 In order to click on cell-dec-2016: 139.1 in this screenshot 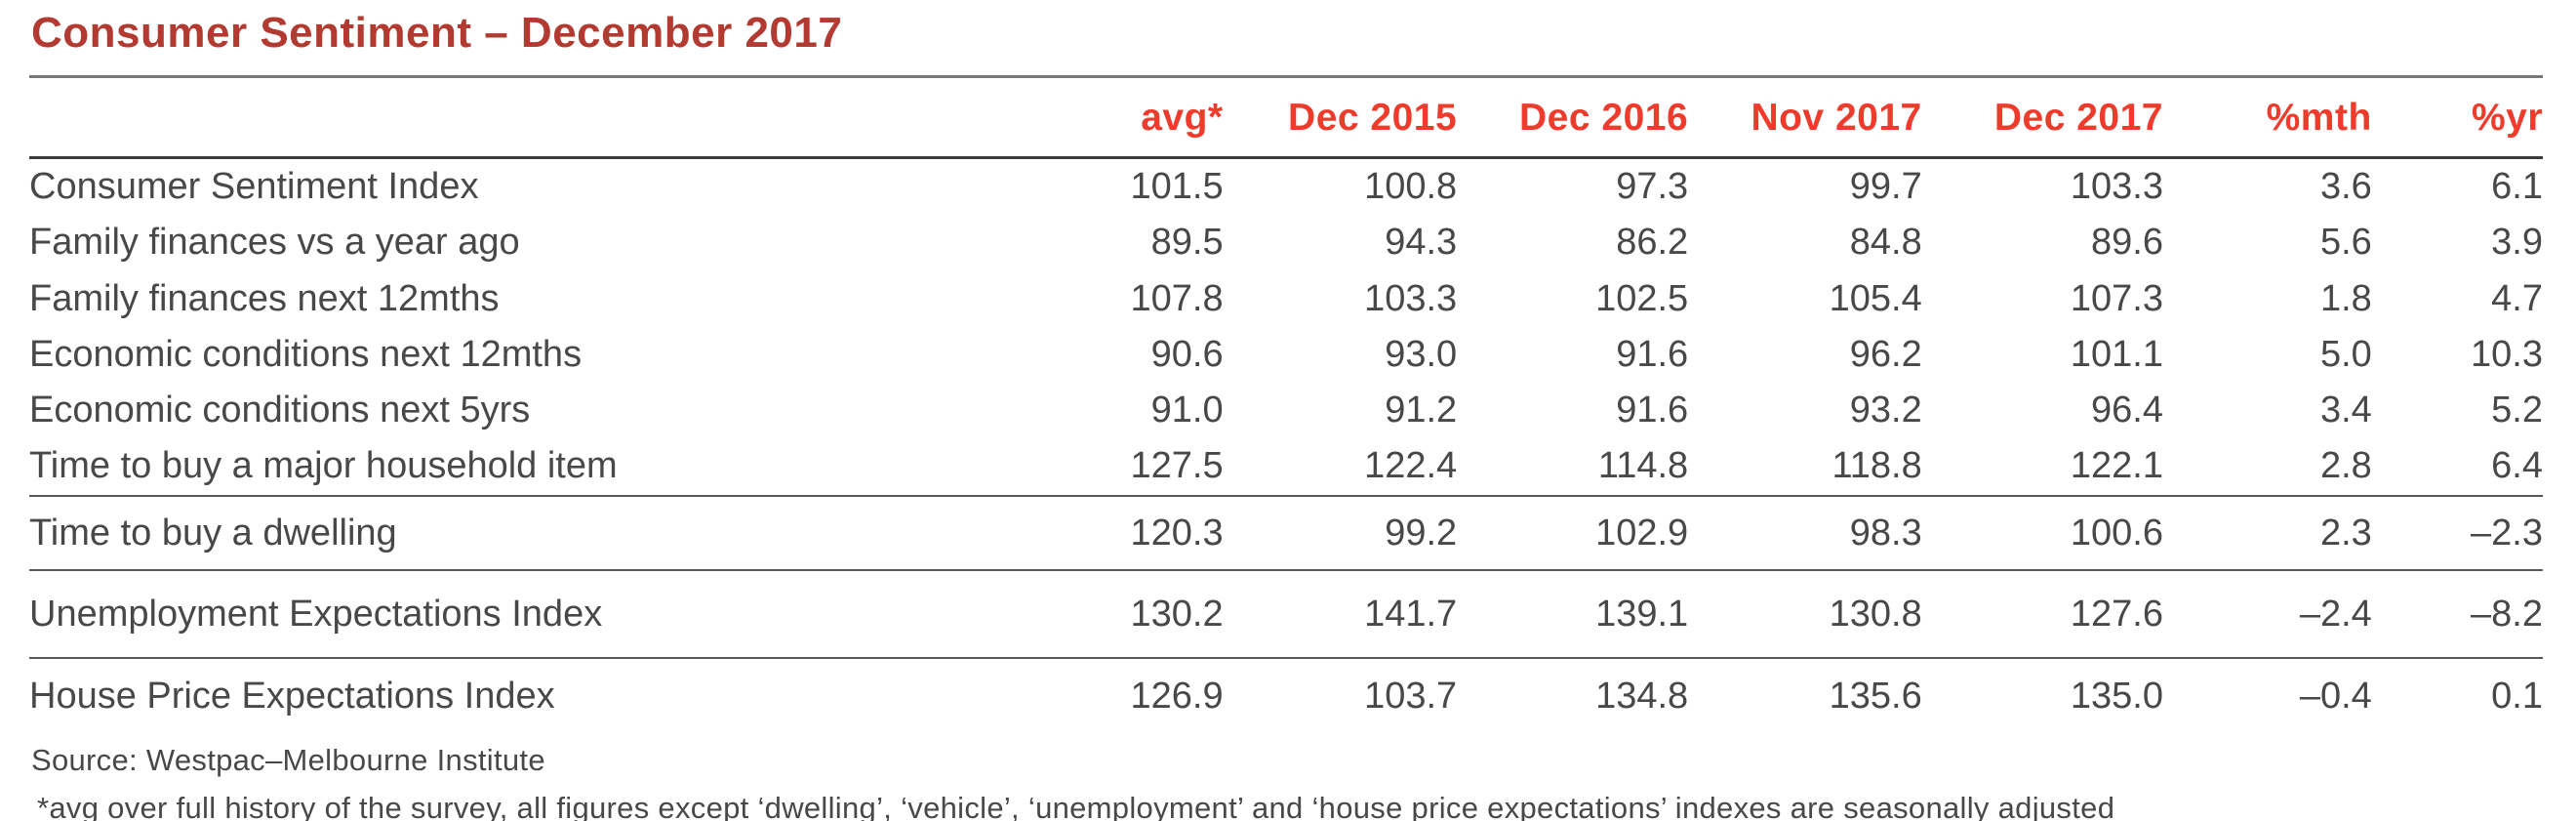, I will do `click(1642, 614)`.